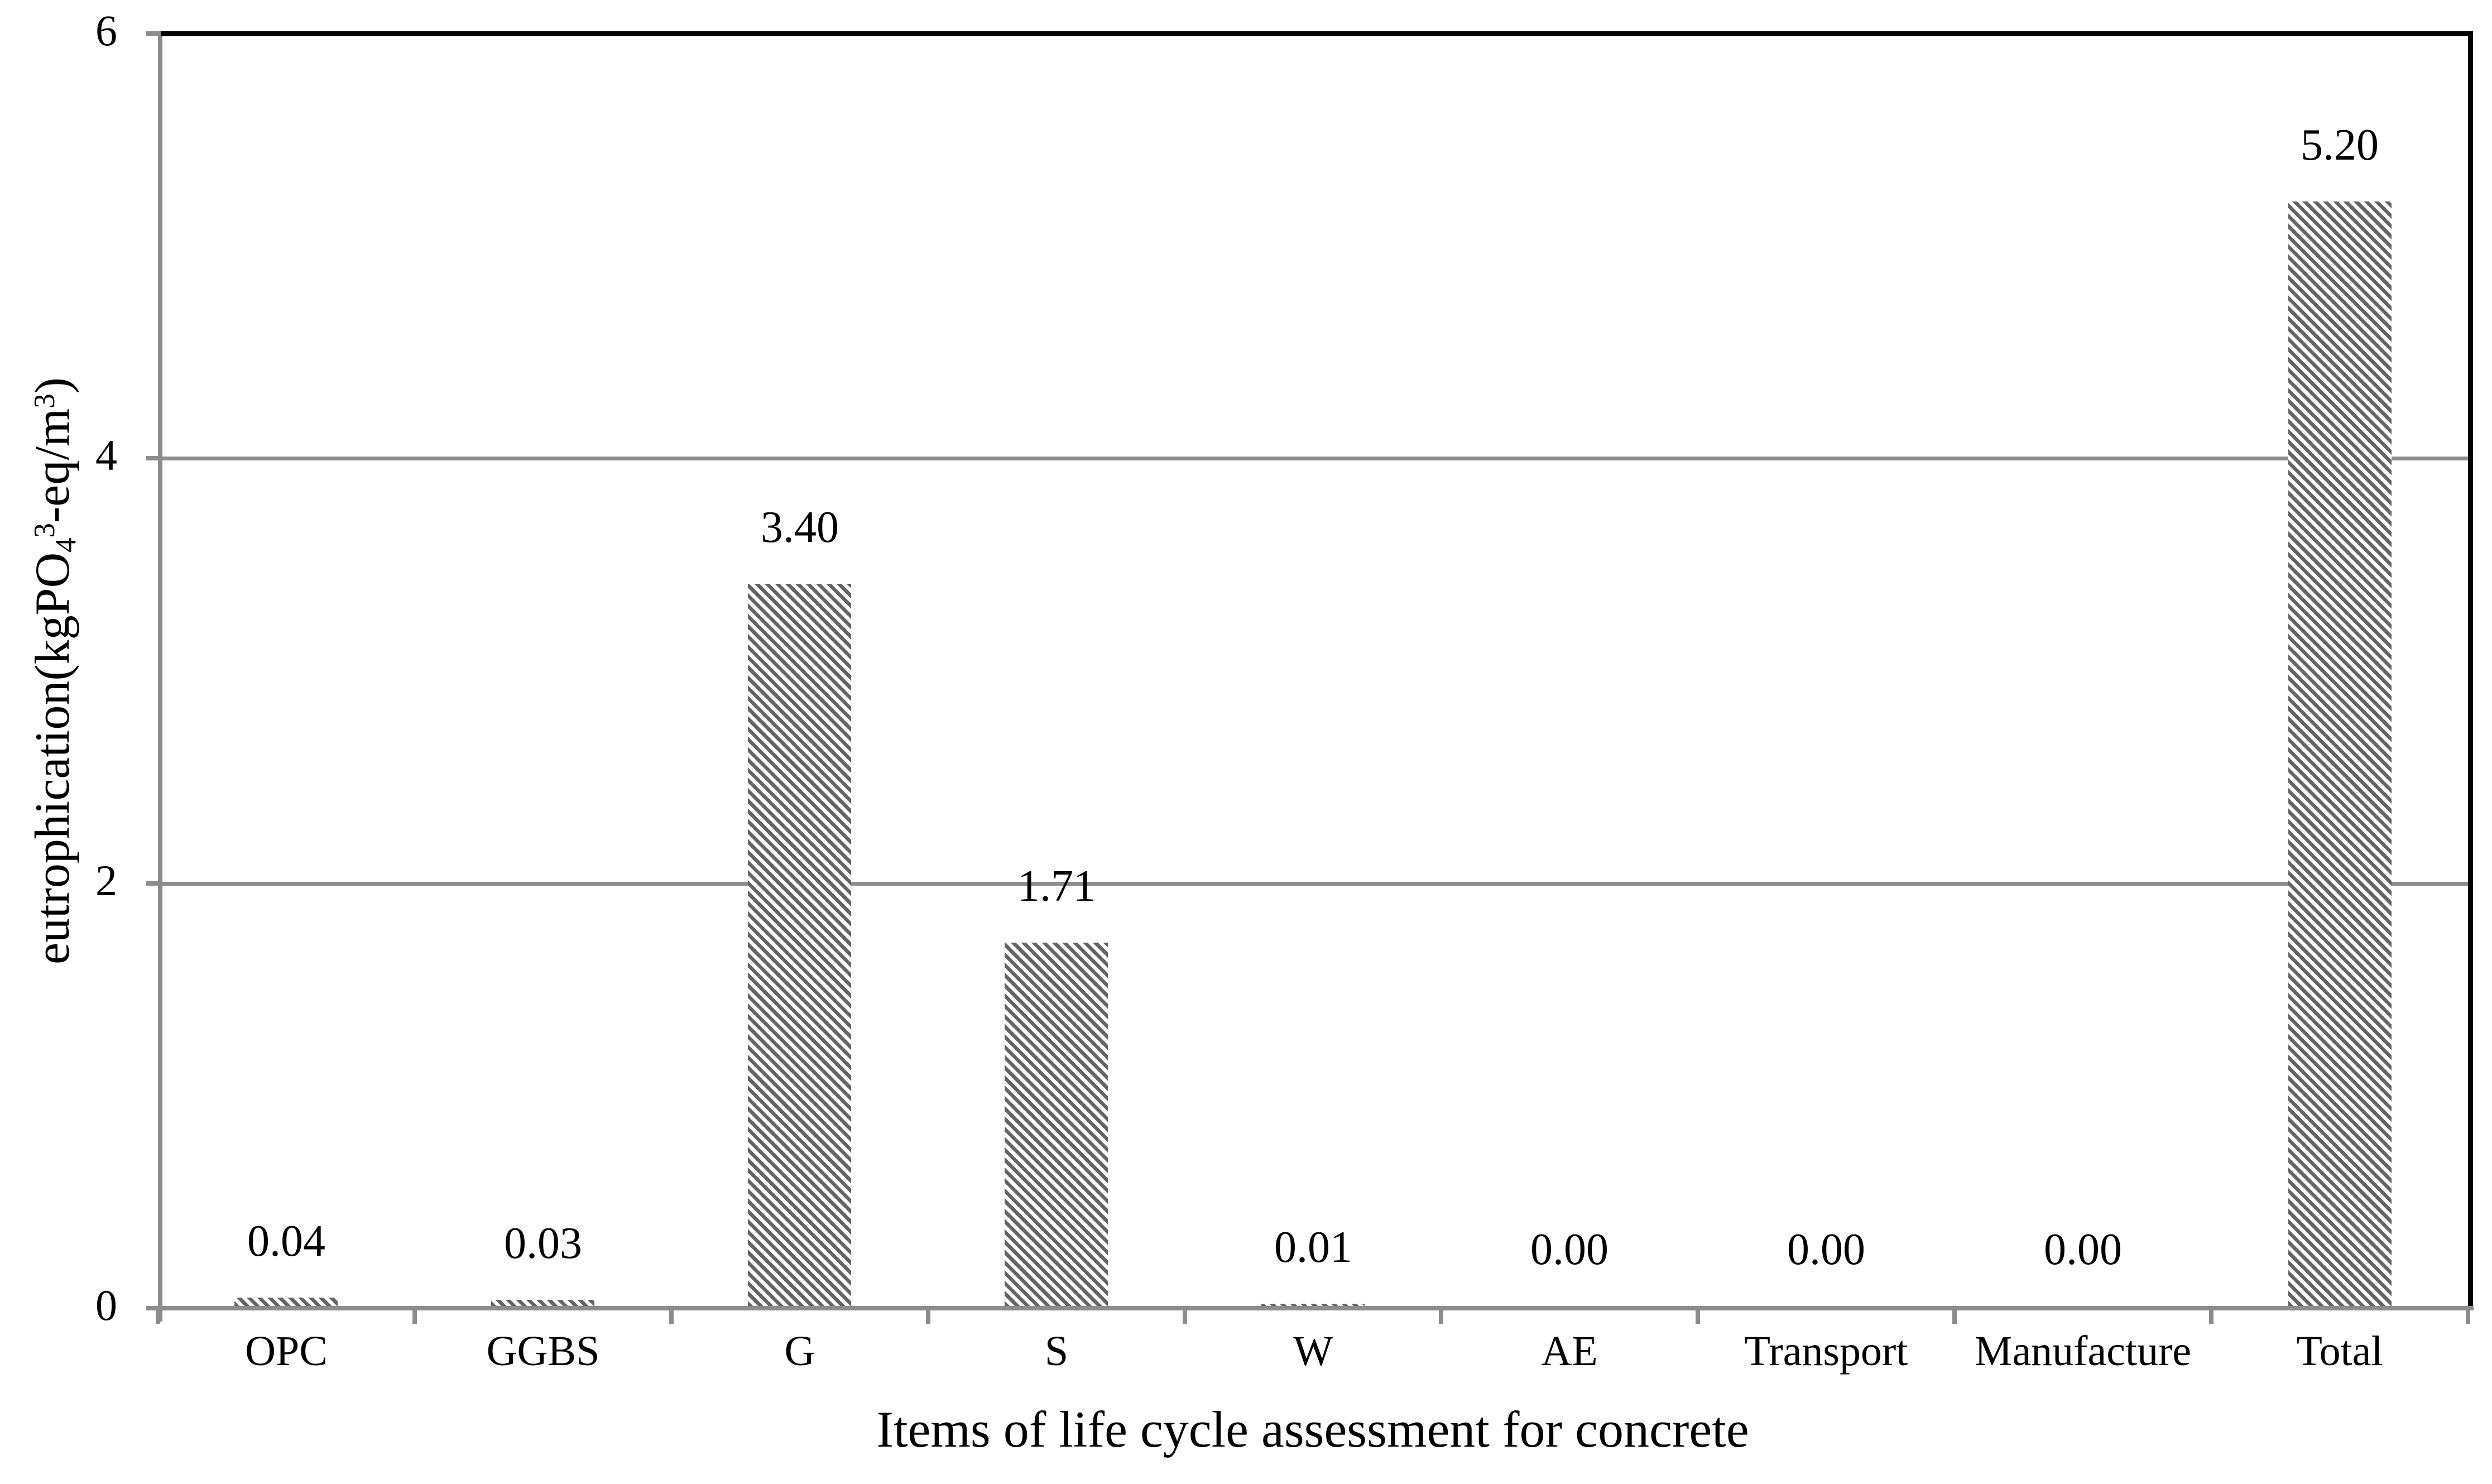 The image size is (2492, 1484). What do you see at coordinates (2340, 146) in the screenshot?
I see `data-label-Total: 5.20` at bounding box center [2340, 146].